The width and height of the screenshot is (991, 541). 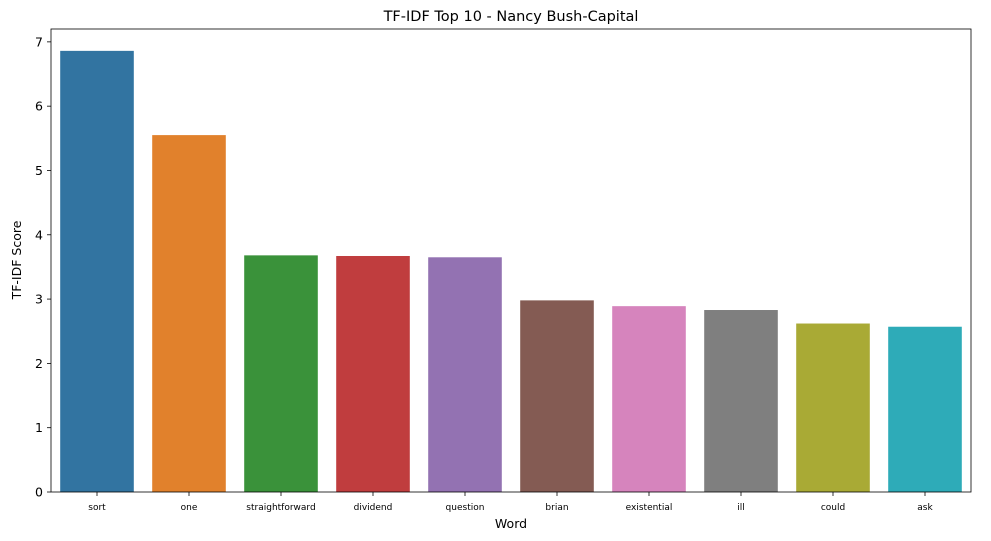 I want to click on bar-ask, so click(x=925, y=409).